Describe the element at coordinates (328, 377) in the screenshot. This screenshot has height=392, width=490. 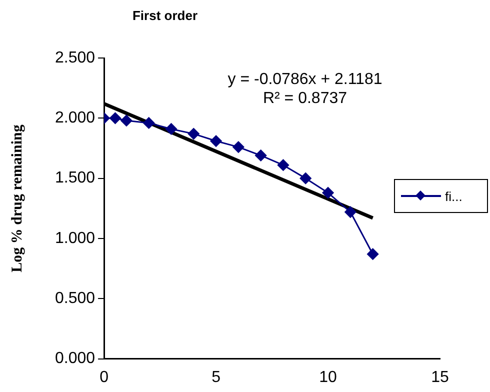
I see `x-tick-label: 10` at that location.